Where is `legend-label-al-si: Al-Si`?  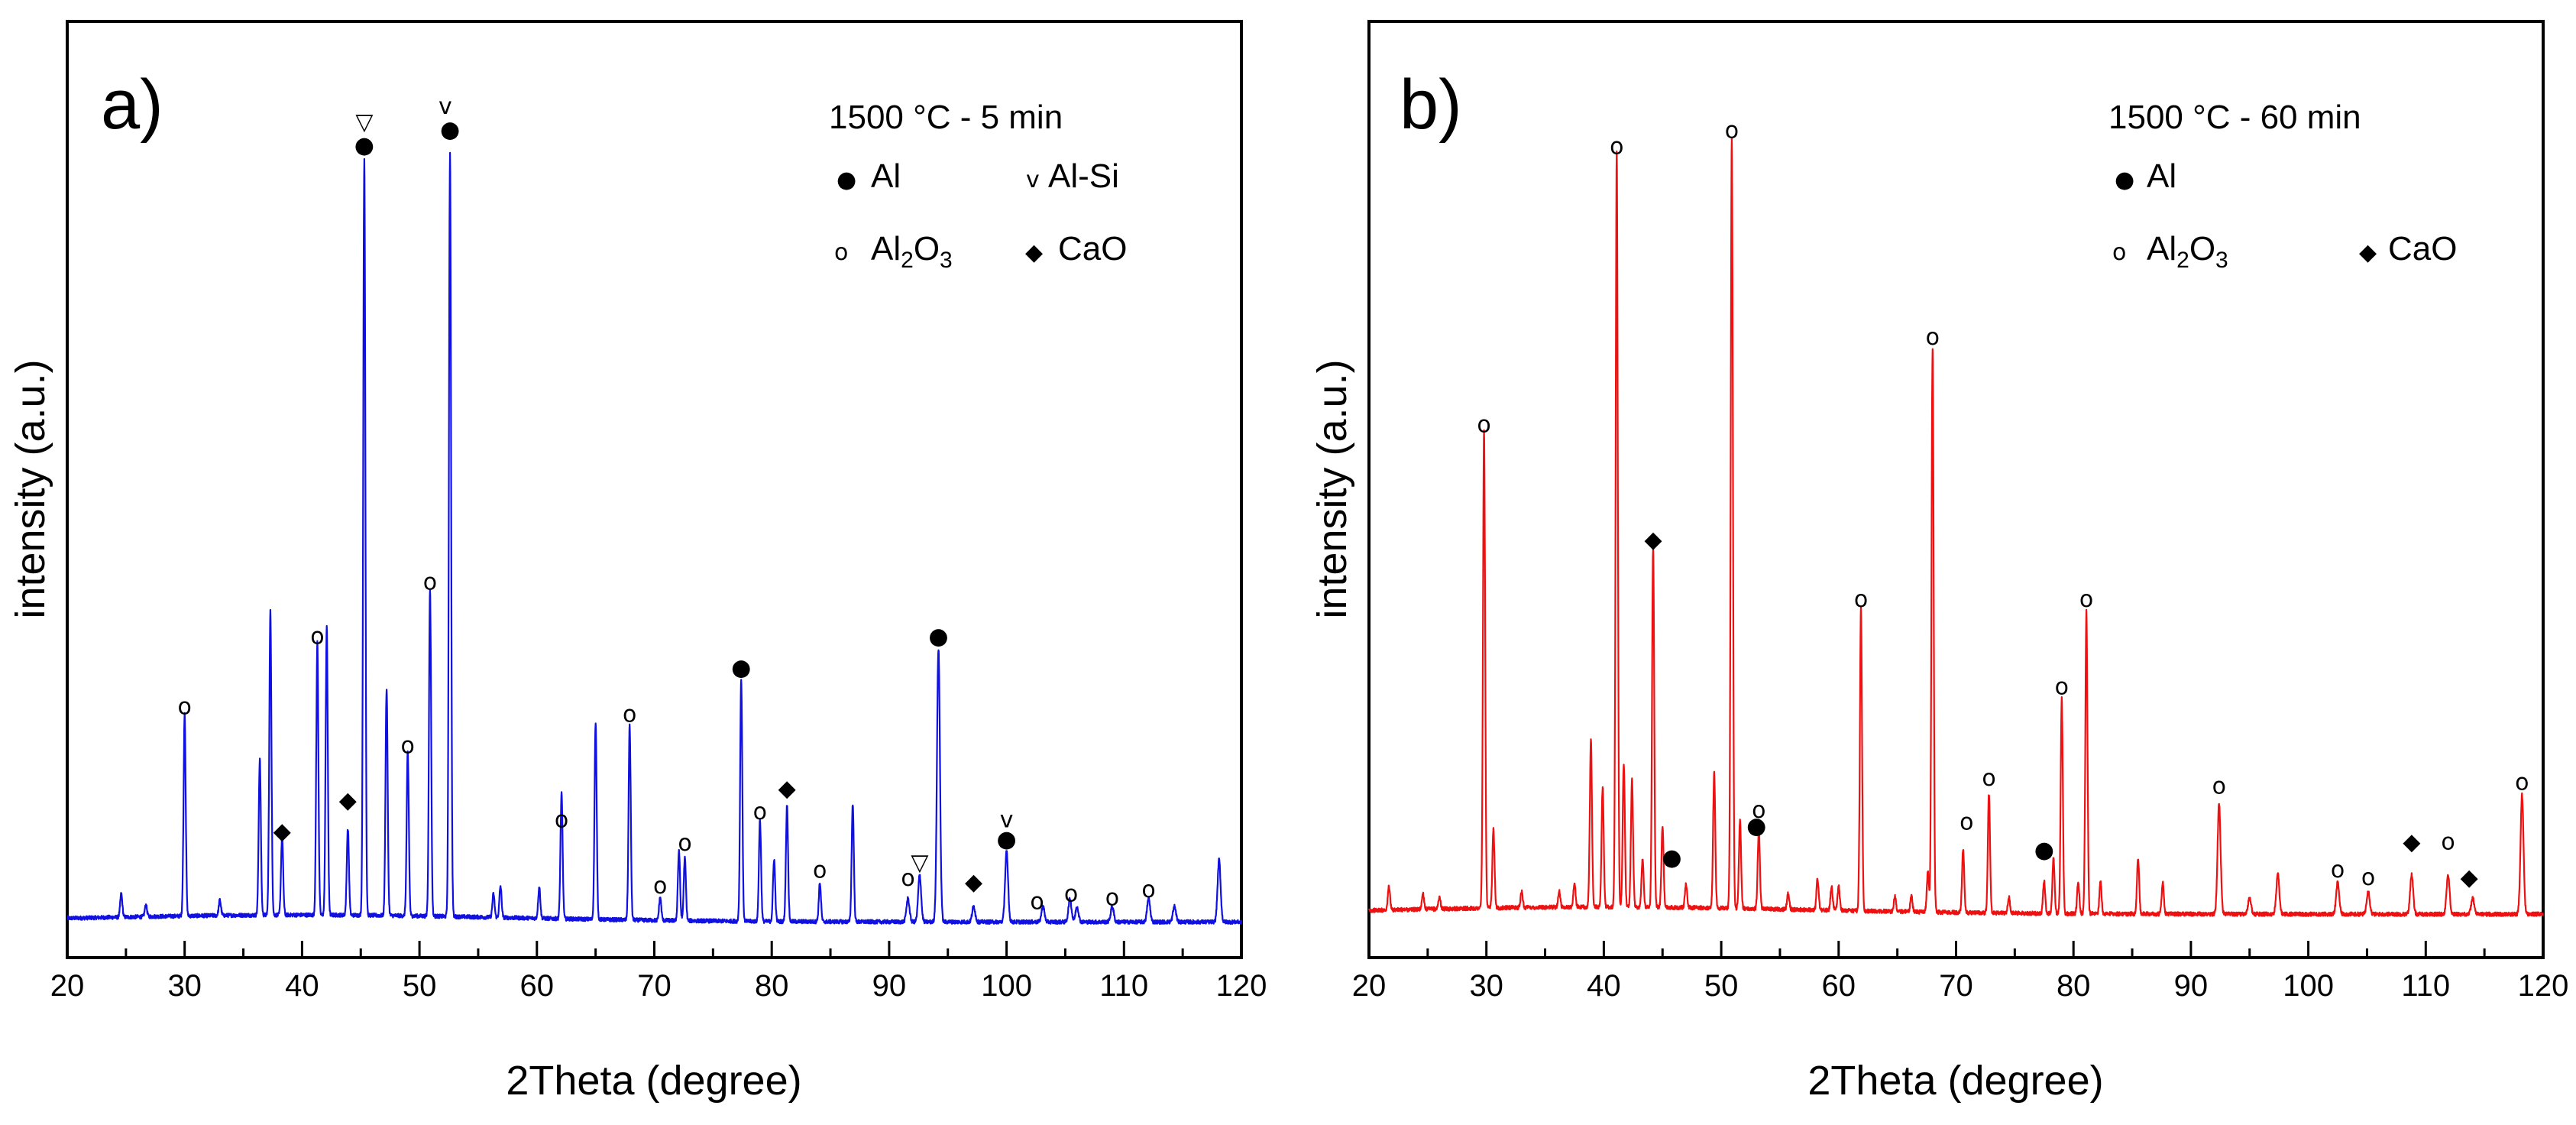
legend-label-al-si: Al-Si is located at coordinates (1083, 176).